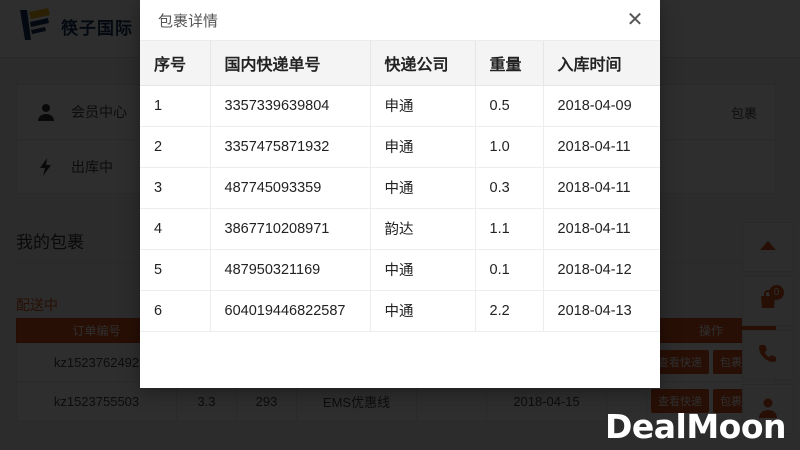 The width and height of the screenshot is (800, 450). I want to click on weight-cell: 2.2, so click(509, 311).